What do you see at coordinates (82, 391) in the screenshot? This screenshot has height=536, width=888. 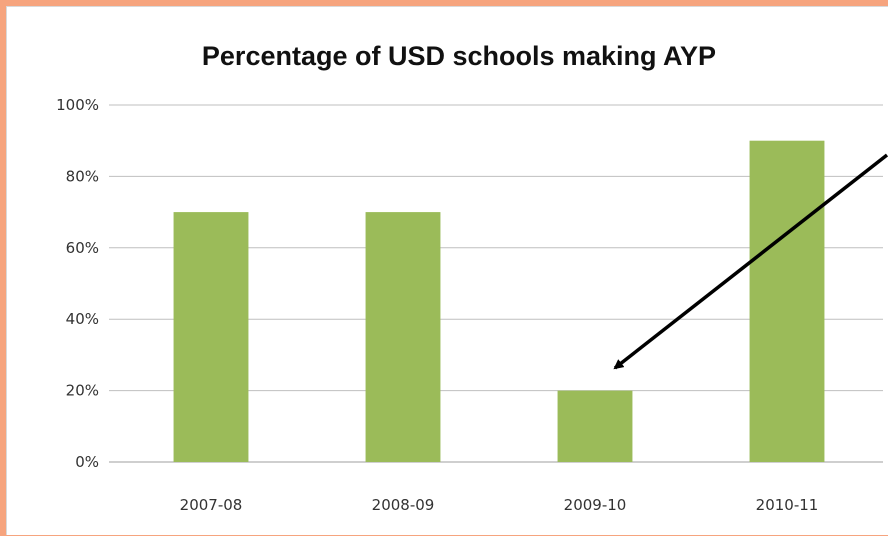 I see `y-tick-label: 20%` at bounding box center [82, 391].